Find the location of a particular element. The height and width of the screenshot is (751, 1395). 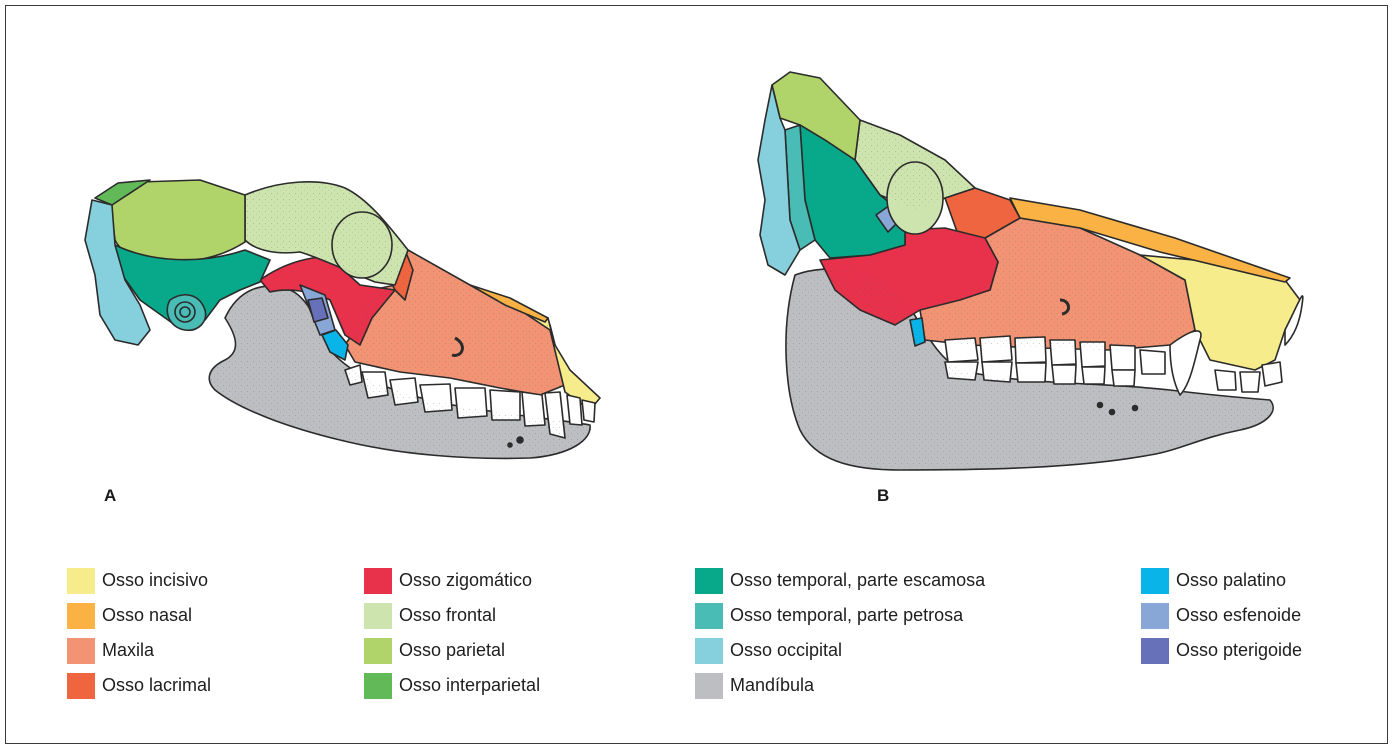

legend-label: Osso lacrimal is located at coordinates (157, 685).